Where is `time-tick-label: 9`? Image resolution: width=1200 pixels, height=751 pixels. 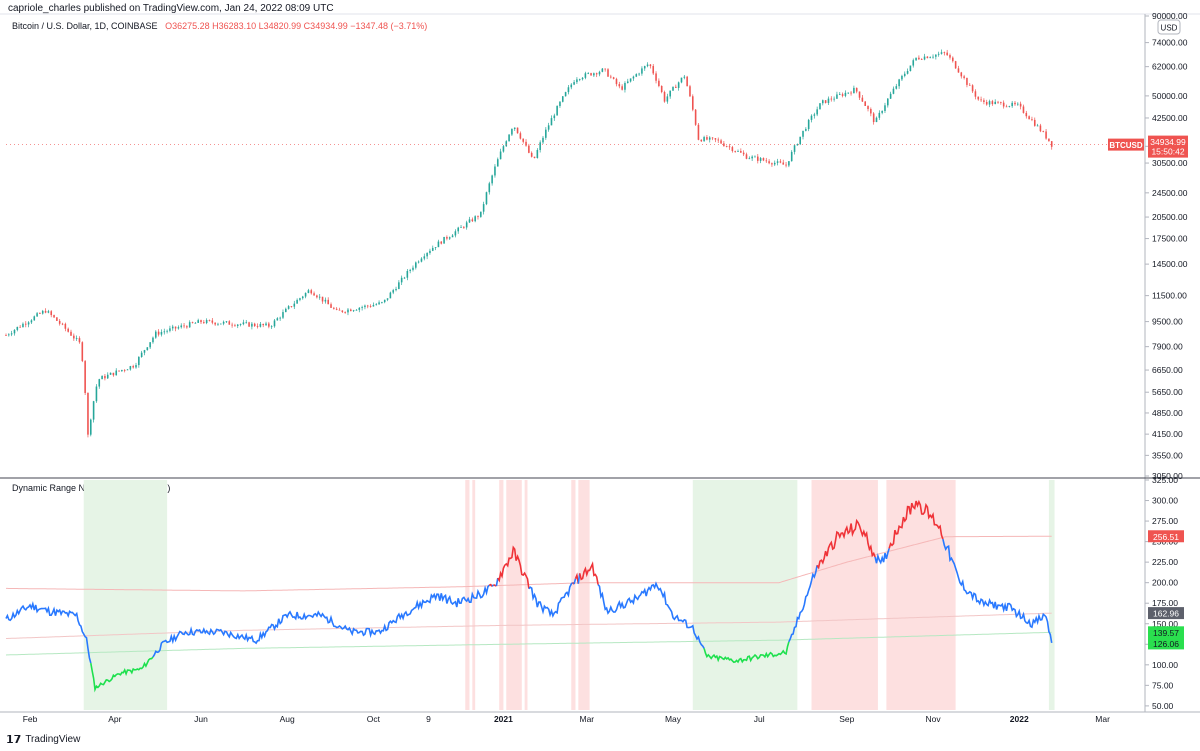 time-tick-label: 9 is located at coordinates (428, 719).